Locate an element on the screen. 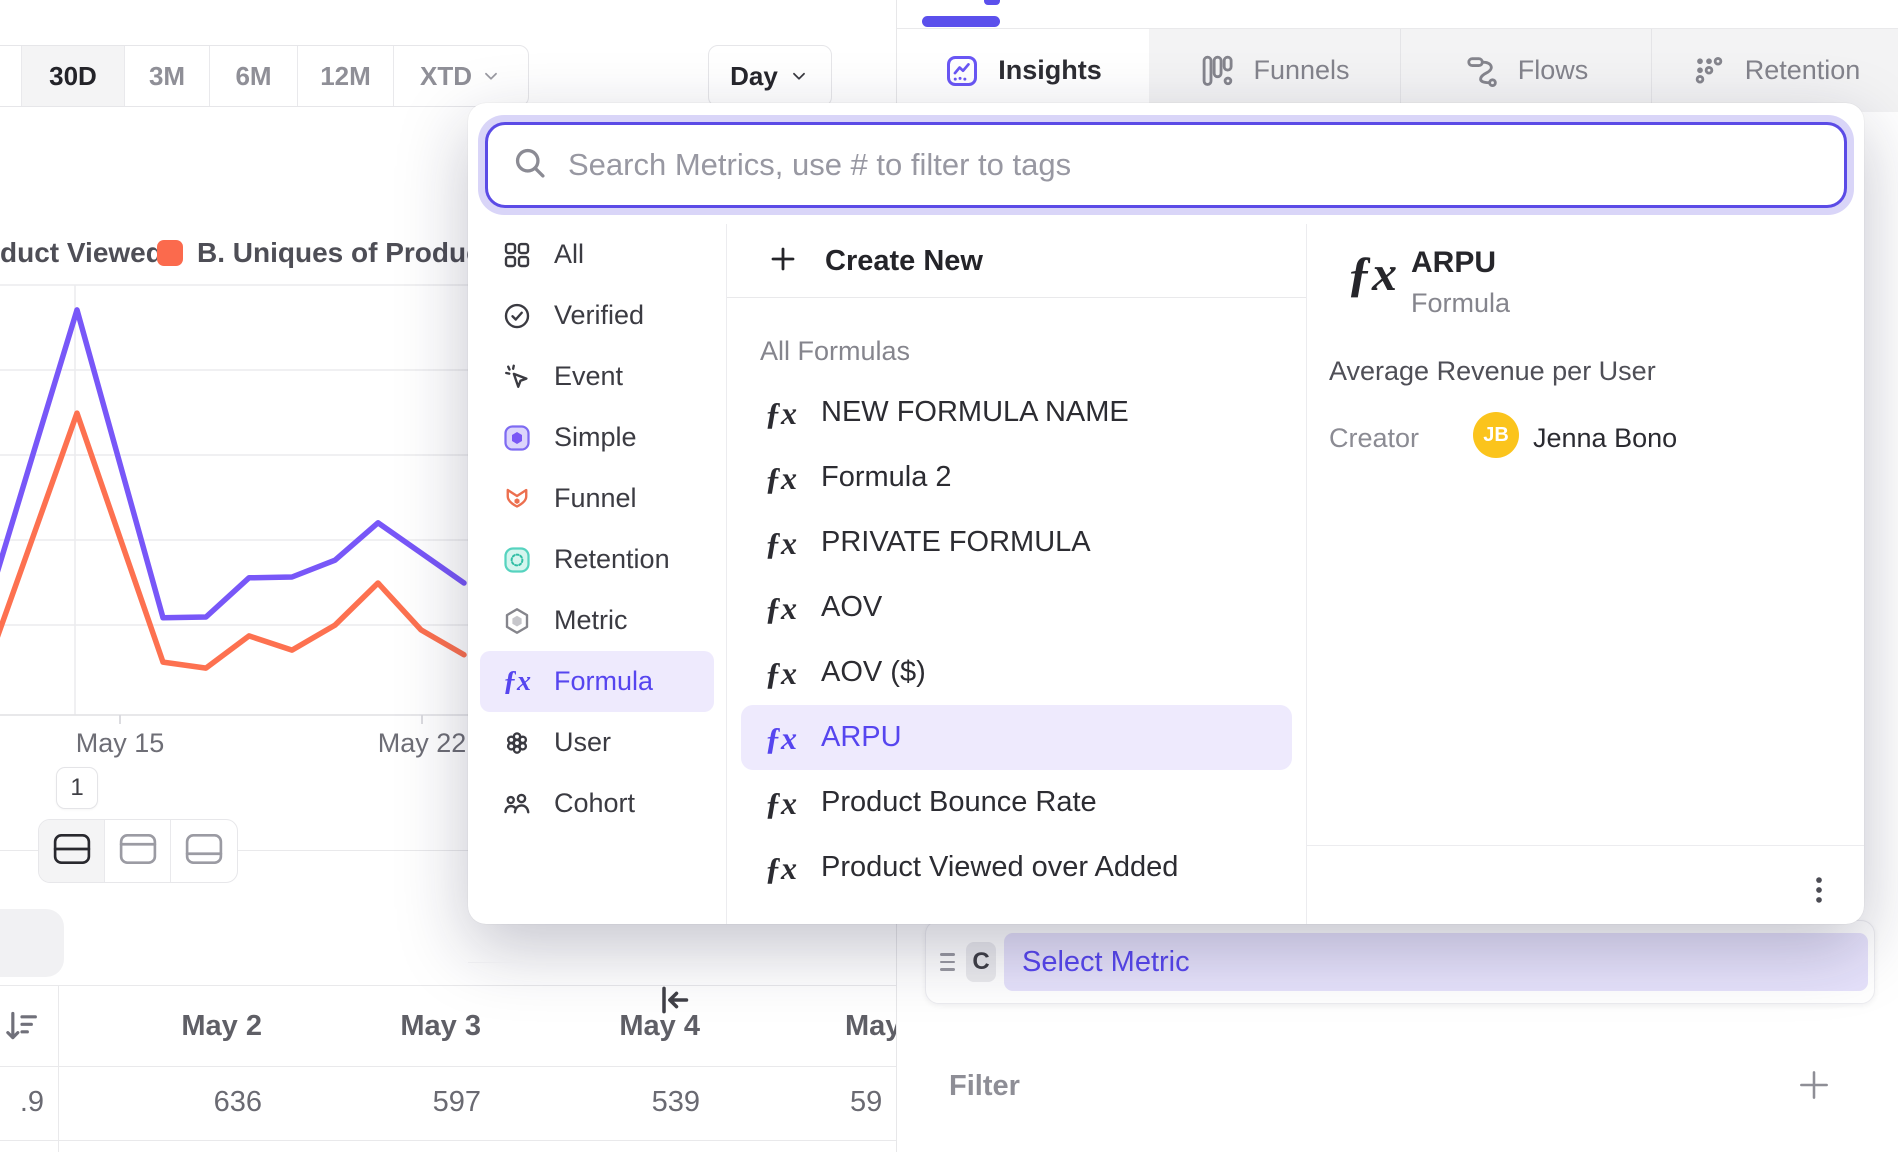  tab-retention: Retention is located at coordinates (1774, 70).